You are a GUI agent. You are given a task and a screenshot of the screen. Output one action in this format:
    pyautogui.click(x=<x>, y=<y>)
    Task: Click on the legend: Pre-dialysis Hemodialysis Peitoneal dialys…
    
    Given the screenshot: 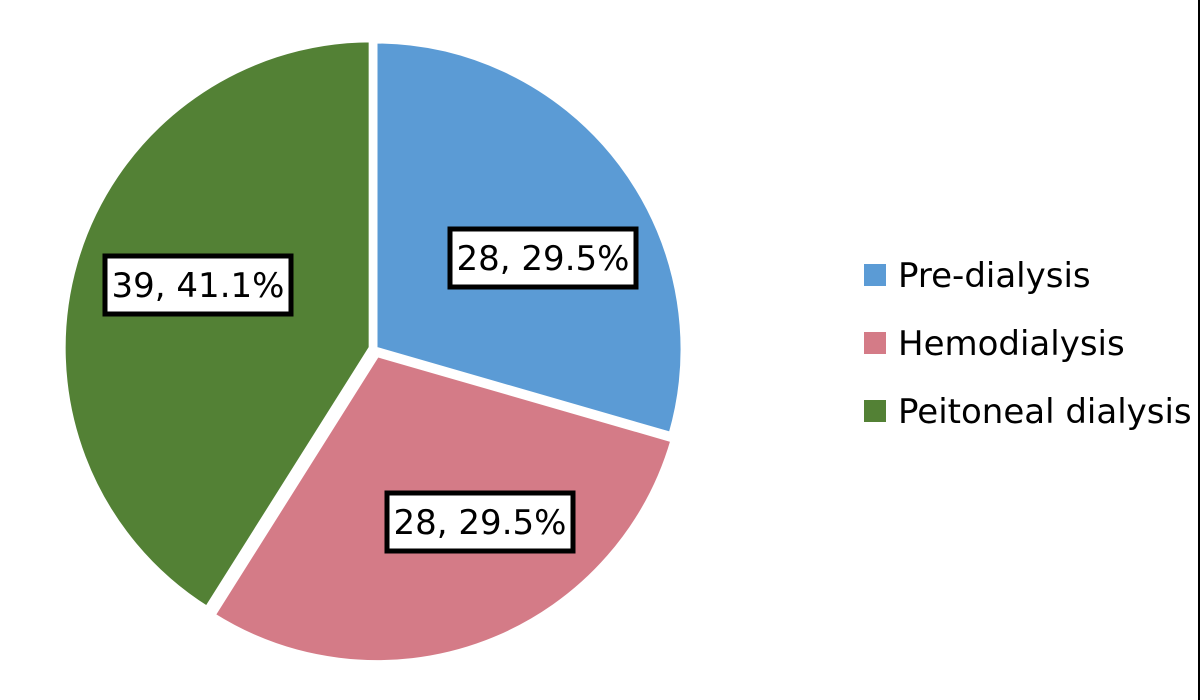 What is the action you would take?
    pyautogui.click(x=1028, y=344)
    